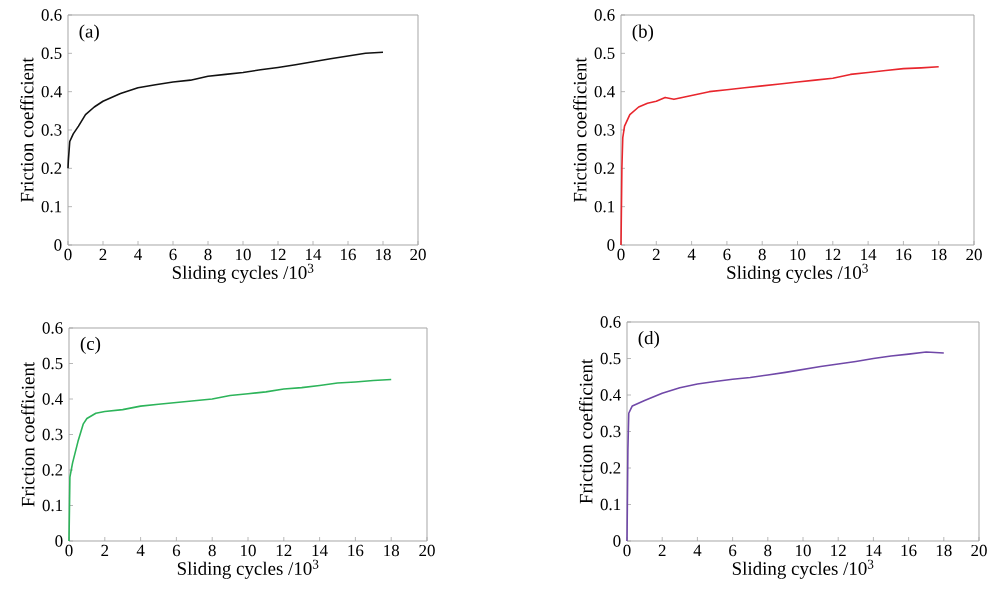 This screenshot has width=1001, height=592. What do you see at coordinates (643, 33) in the screenshot?
I see `chart-title: (b)` at bounding box center [643, 33].